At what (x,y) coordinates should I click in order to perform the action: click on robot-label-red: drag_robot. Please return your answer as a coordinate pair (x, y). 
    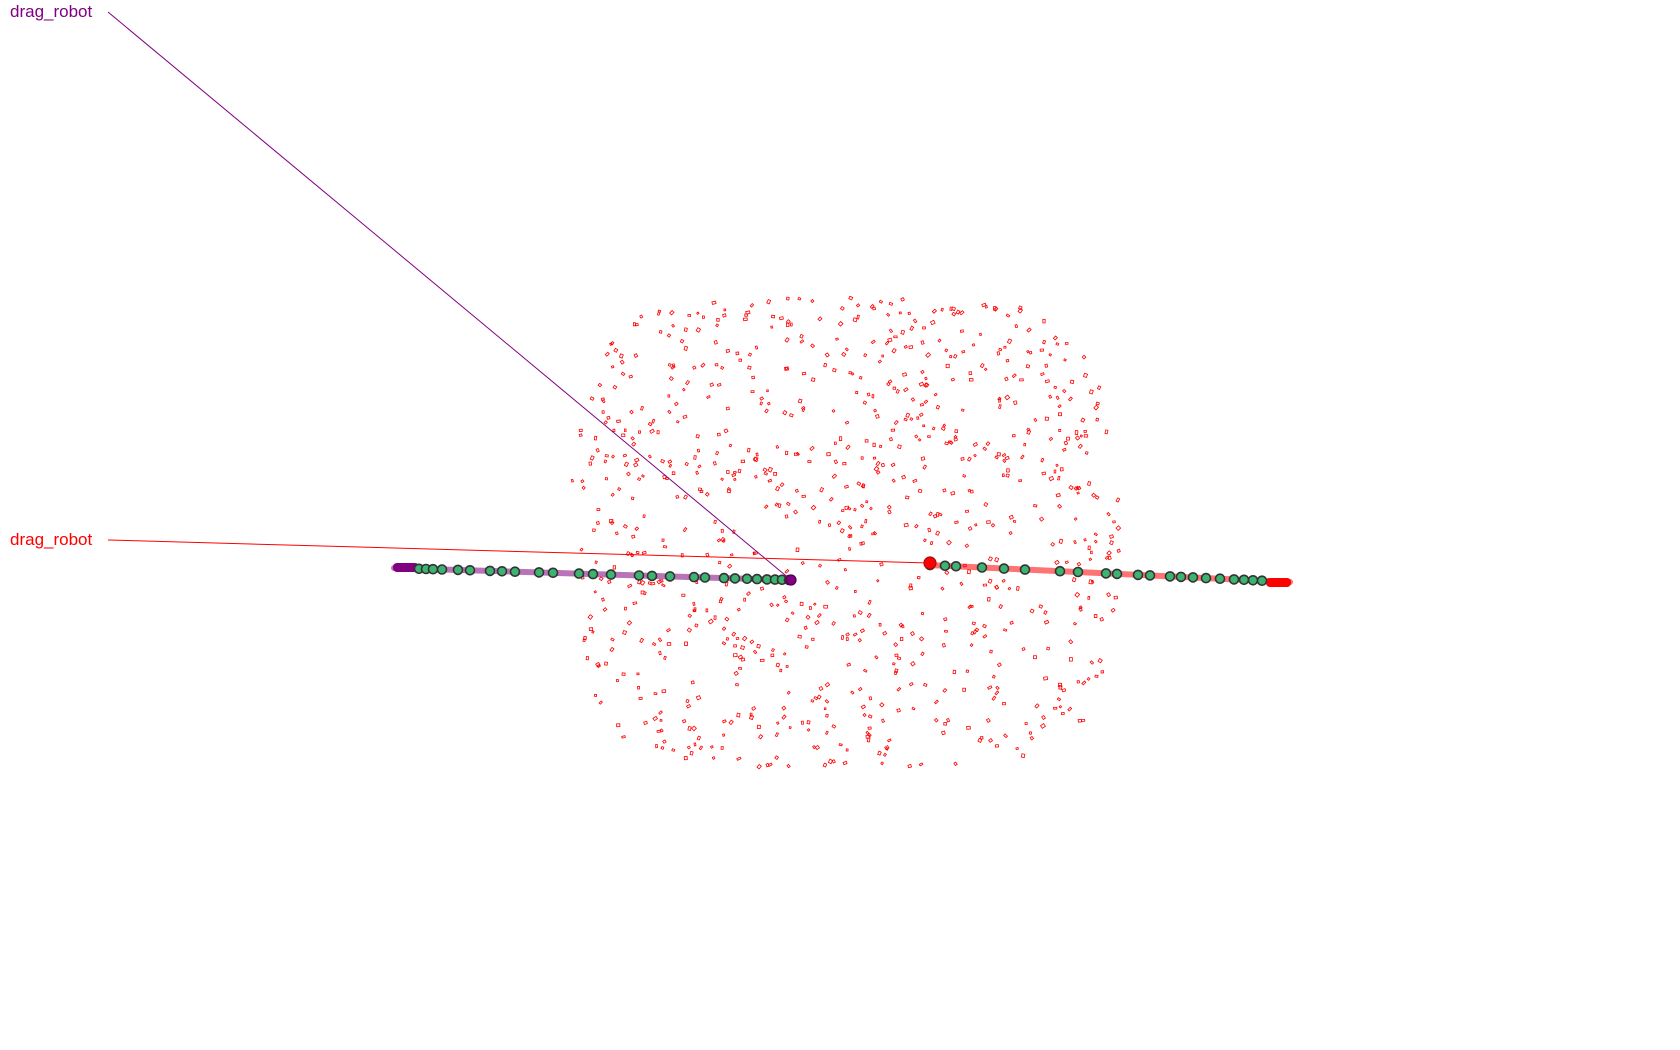
    Looking at the image, I should click on (51, 539).